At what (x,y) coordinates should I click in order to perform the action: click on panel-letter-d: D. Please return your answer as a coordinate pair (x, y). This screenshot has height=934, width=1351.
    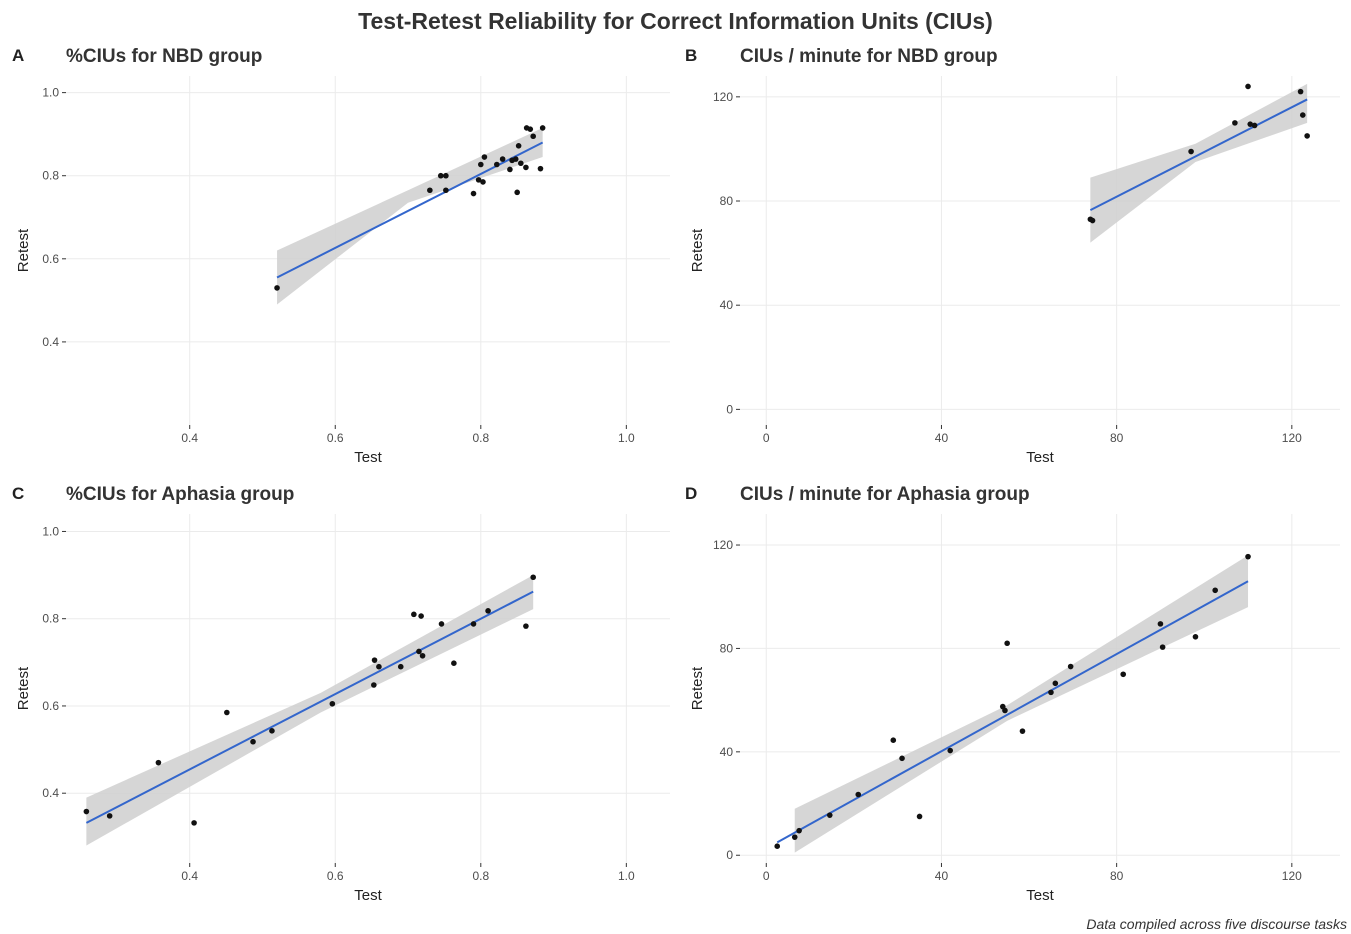
    Looking at the image, I should click on (691, 493).